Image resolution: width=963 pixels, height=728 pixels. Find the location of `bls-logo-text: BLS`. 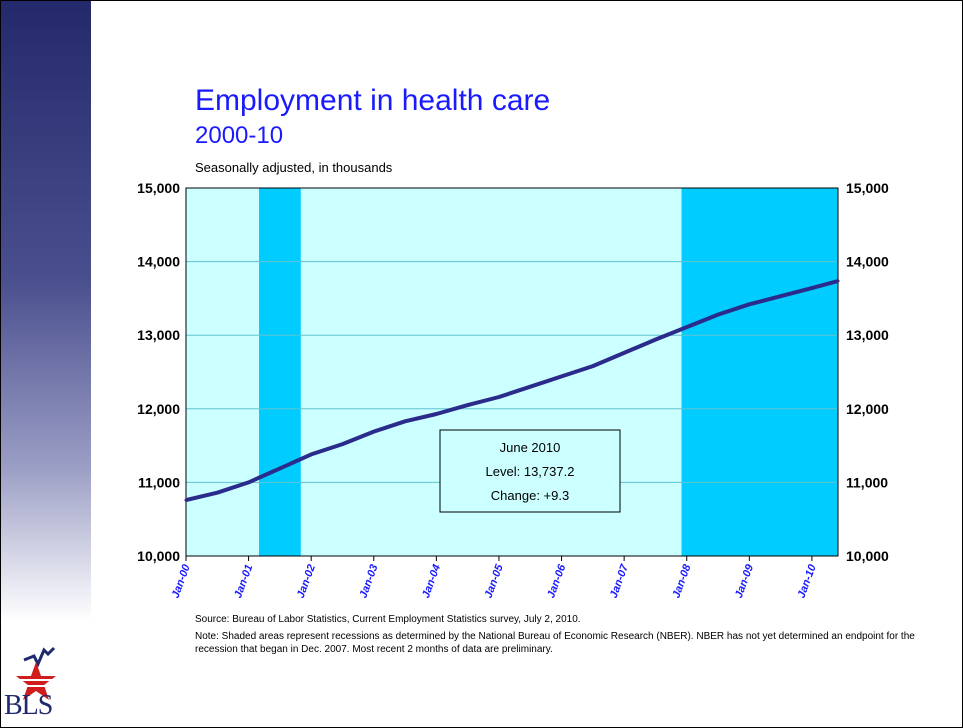

bls-logo-text: BLS is located at coordinates (28, 705).